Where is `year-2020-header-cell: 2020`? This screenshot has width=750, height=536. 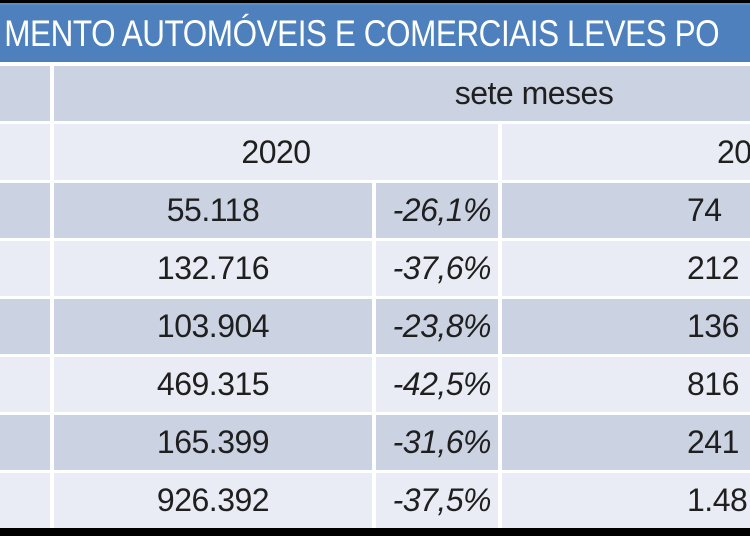 year-2020-header-cell: 2020 is located at coordinates (276, 152).